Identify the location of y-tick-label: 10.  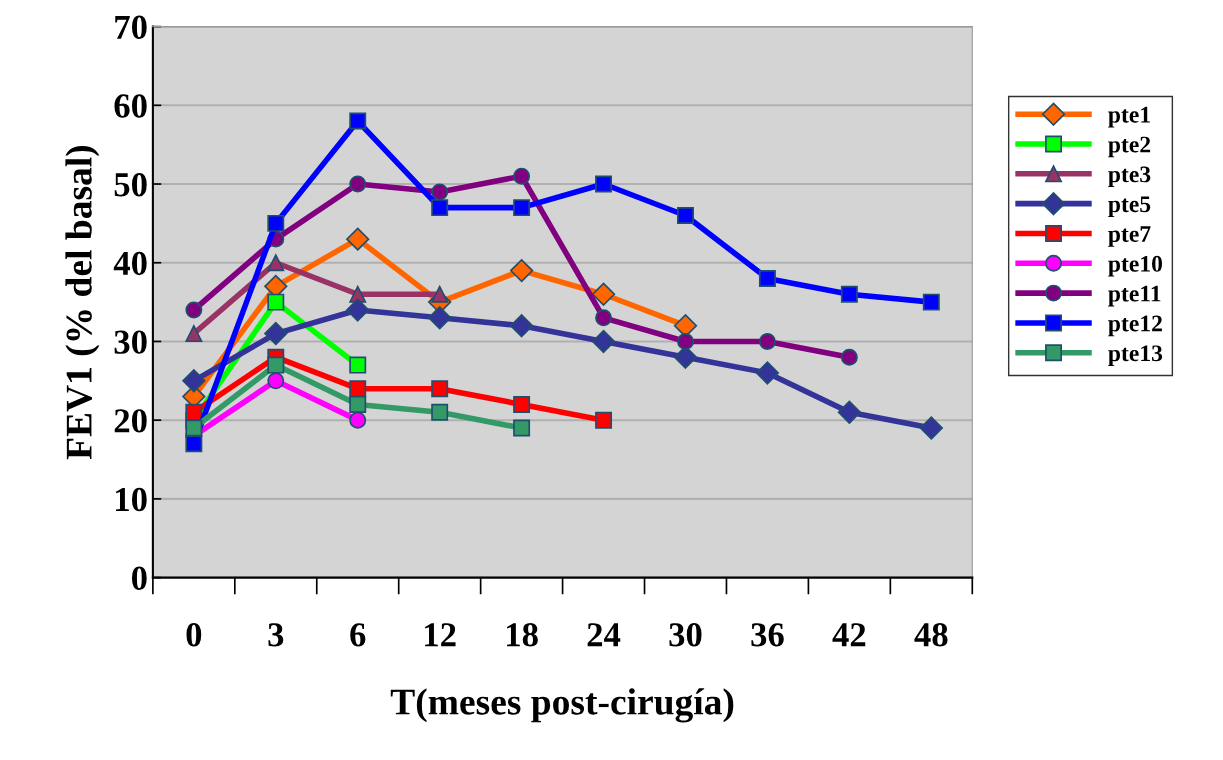
(131, 499).